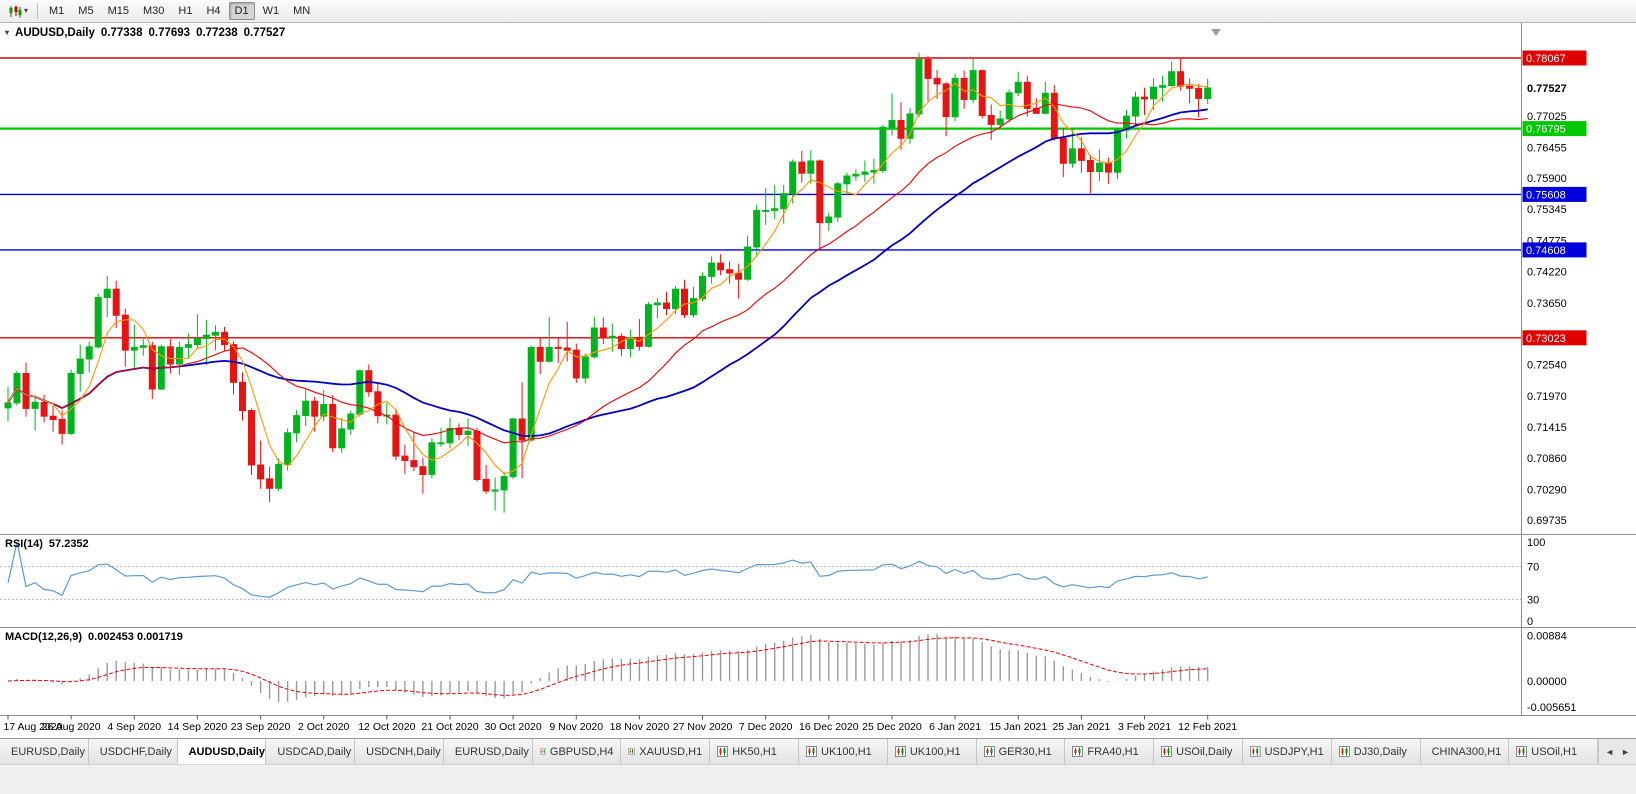  I want to click on timeframe-button-mn: MN, so click(301, 11).